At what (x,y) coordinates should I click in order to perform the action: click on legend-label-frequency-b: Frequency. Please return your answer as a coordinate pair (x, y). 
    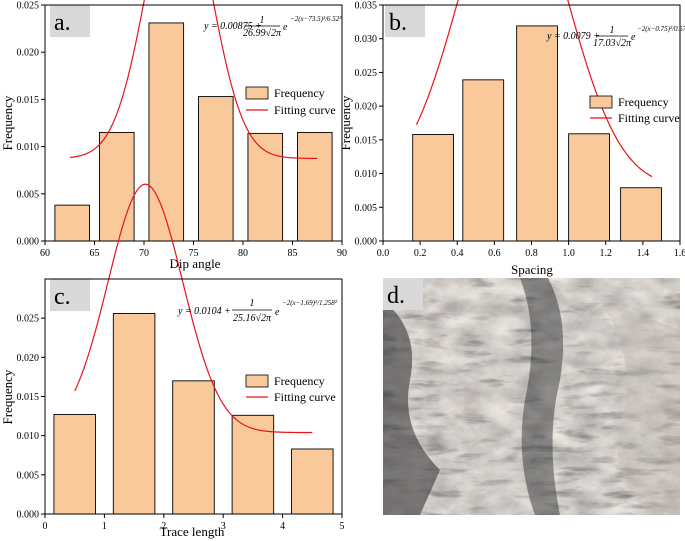
    Looking at the image, I should click on (643, 102).